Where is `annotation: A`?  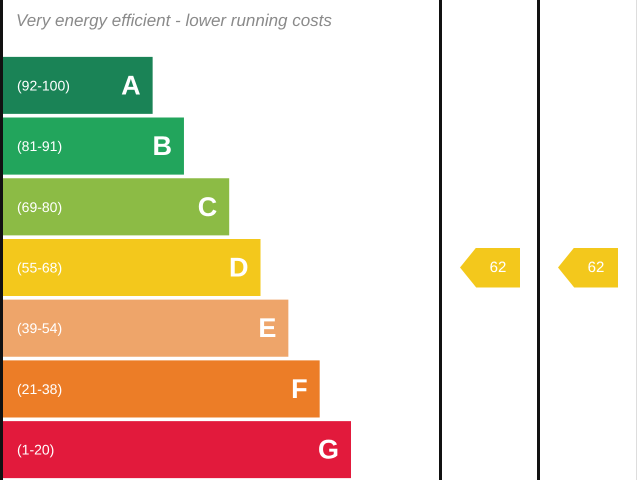 annotation: A is located at coordinates (131, 85).